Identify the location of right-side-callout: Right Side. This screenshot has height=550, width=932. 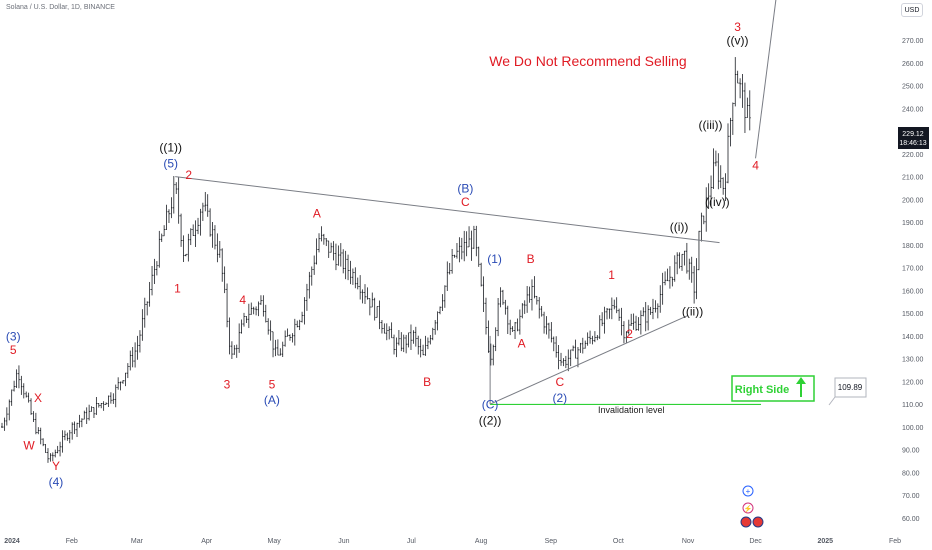
(773, 388).